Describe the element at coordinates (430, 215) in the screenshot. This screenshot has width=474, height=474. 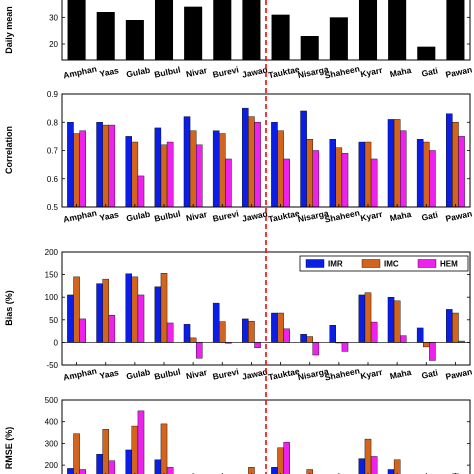
I see `x-tick-label: Gati` at that location.